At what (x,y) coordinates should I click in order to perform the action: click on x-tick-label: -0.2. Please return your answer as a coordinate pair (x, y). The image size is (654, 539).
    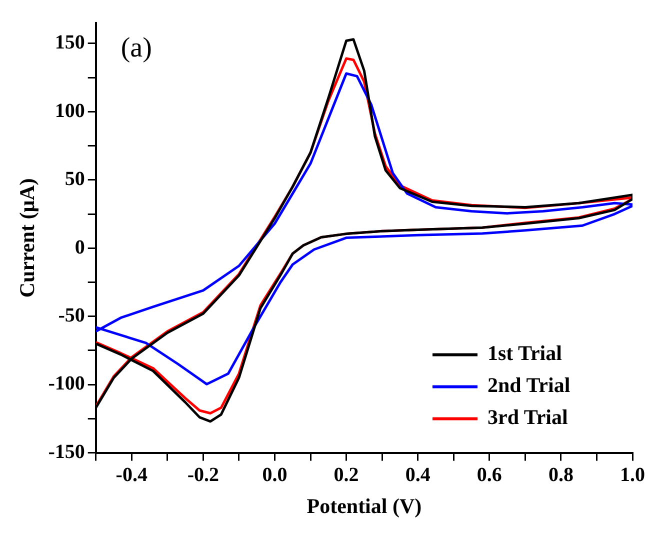
    Looking at the image, I should click on (203, 475).